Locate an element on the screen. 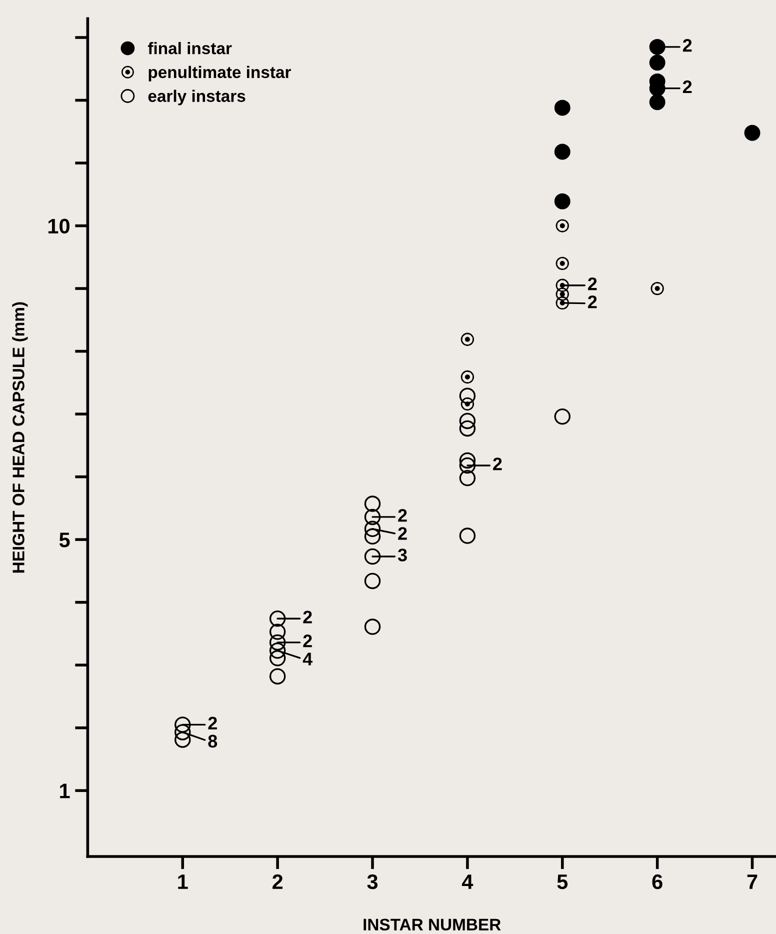 This screenshot has width=776, height=934. annotation: 4 is located at coordinates (307, 659).